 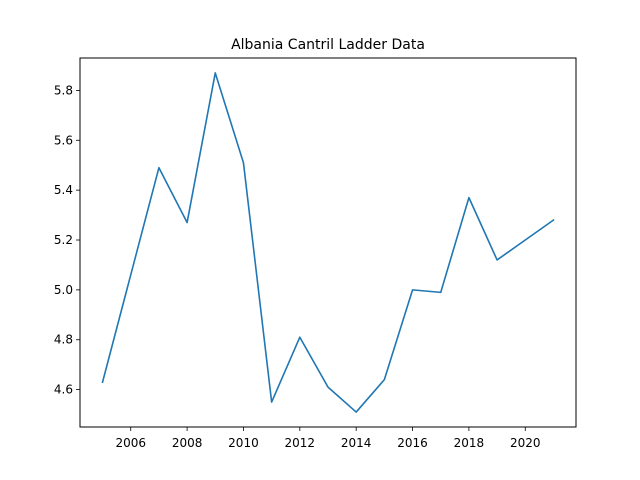 I want to click on y-axis: 4.6 4.8 5.0 5.2 5.4 5.6 5.8, so click(x=67, y=240).